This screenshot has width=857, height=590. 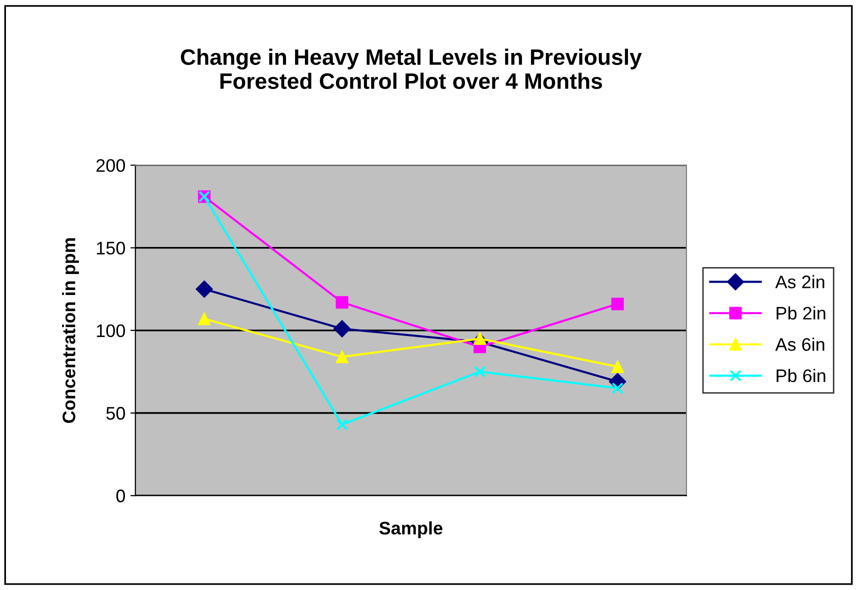 I want to click on y-tick-label: 150, so click(x=110, y=248).